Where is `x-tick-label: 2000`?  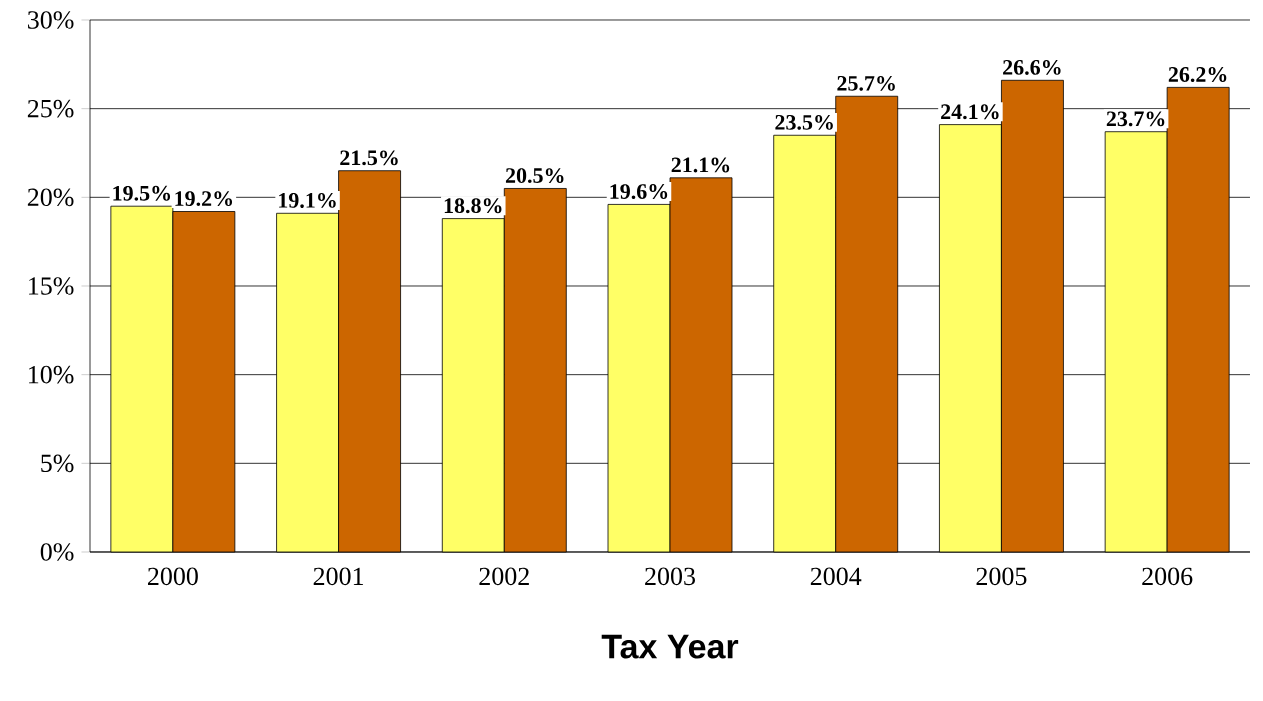
x-tick-label: 2000 is located at coordinates (173, 576).